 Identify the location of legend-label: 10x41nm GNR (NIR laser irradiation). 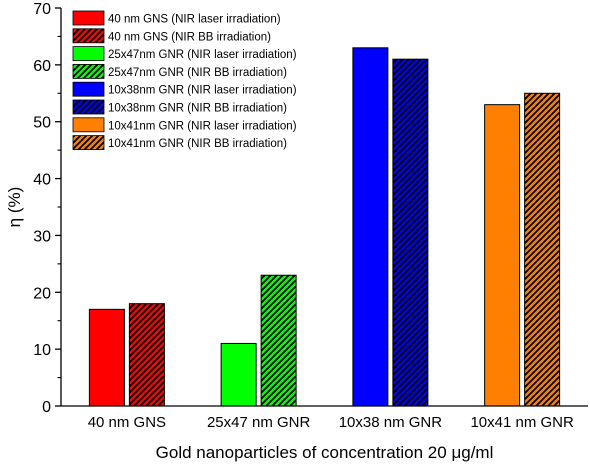
(202, 126).